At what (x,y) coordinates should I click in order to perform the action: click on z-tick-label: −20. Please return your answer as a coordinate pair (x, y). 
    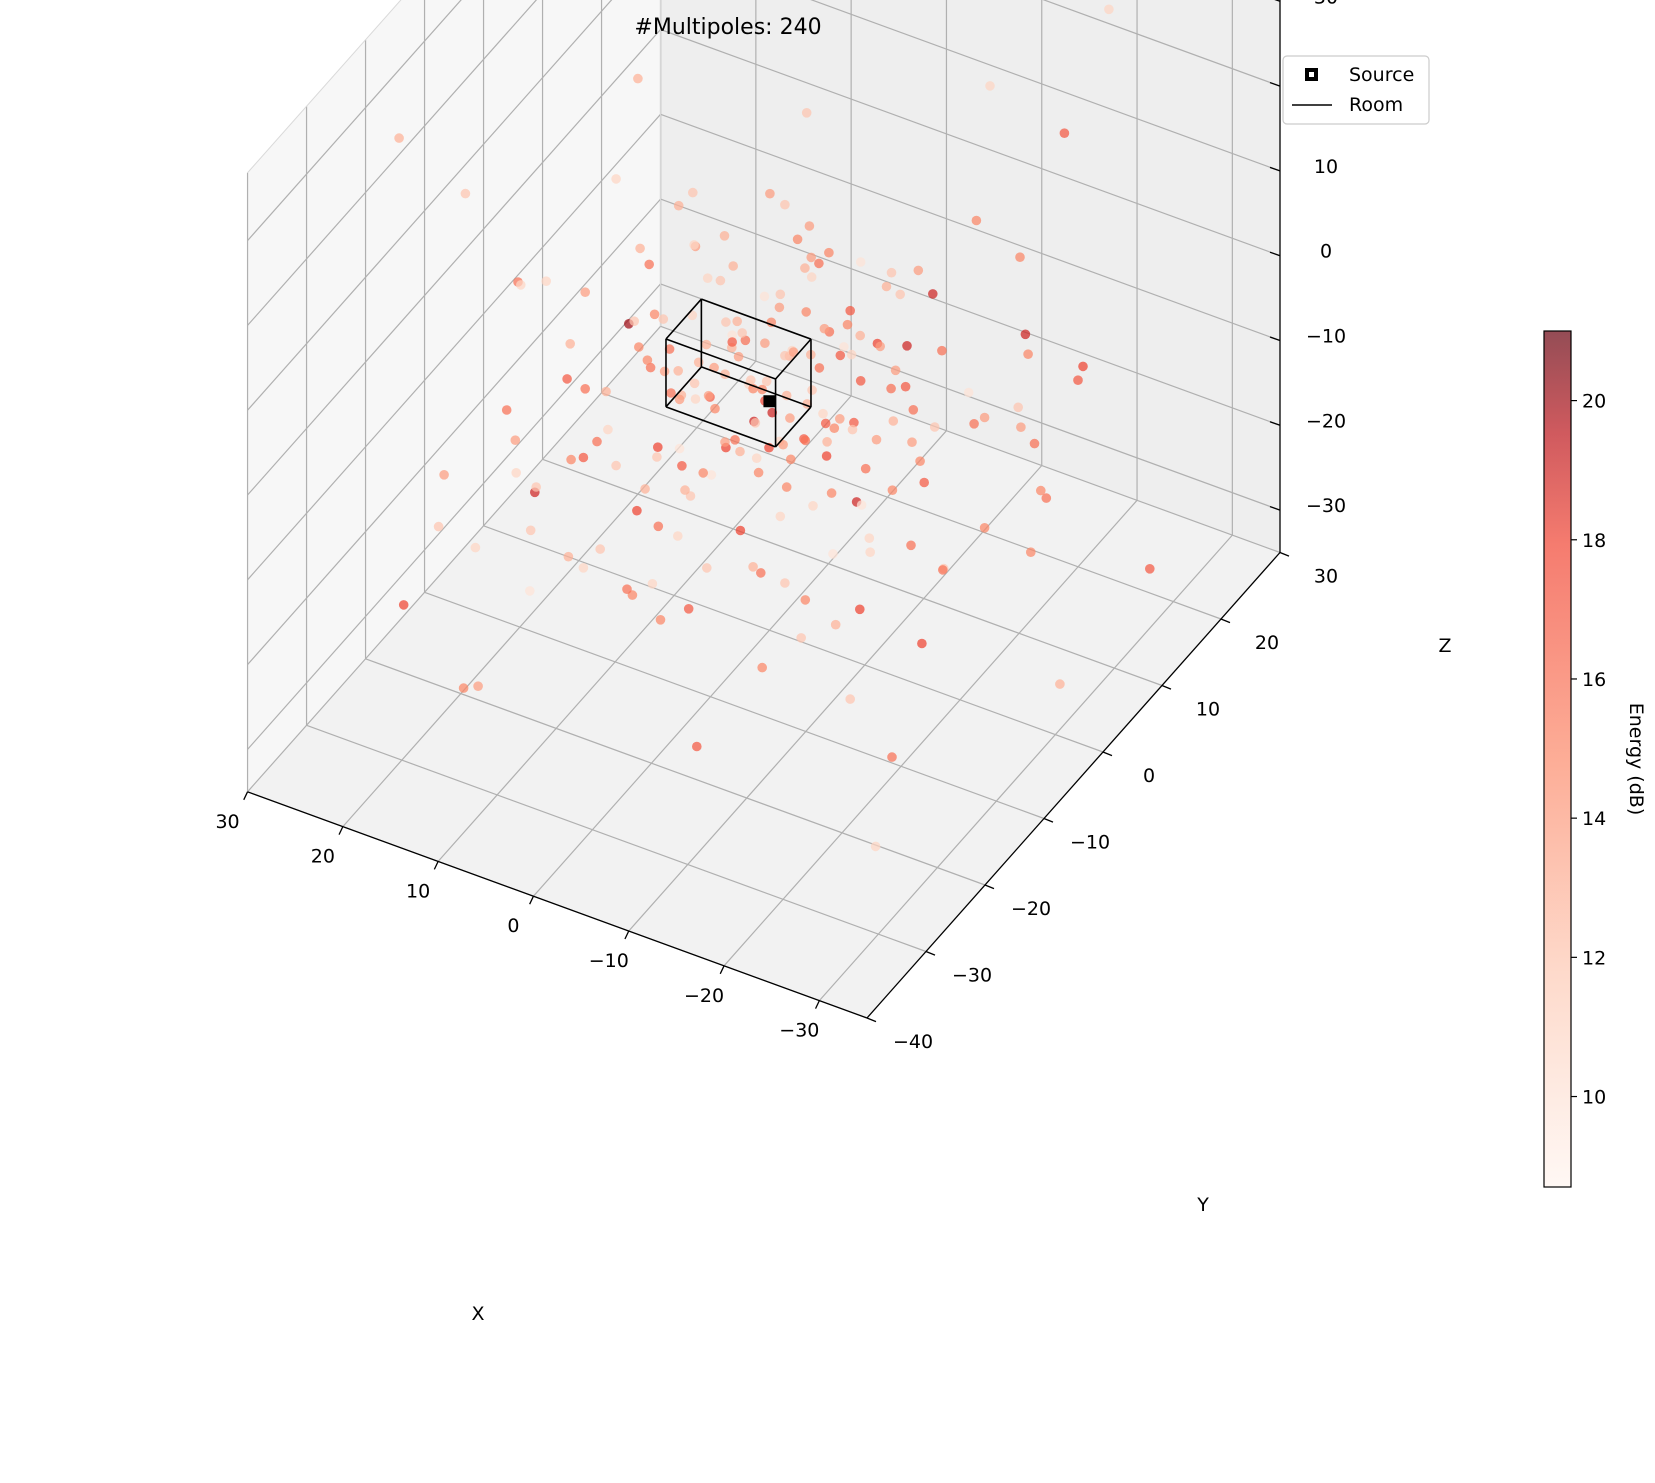
    Looking at the image, I should click on (1326, 421).